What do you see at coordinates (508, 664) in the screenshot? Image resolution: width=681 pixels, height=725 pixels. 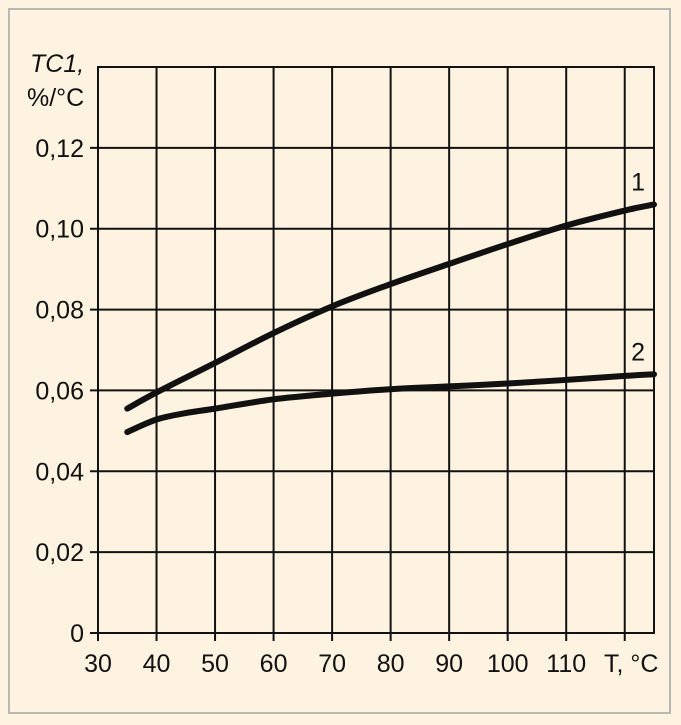 I see `x-tick-label: 100` at bounding box center [508, 664].